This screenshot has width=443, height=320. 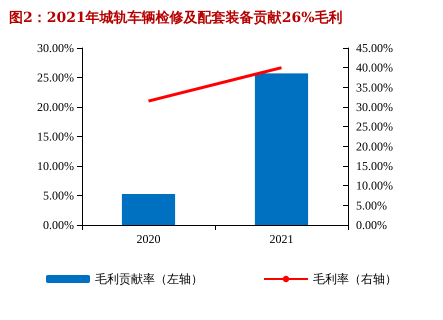 What do you see at coordinates (175, 17) in the screenshot?
I see `chart-title: 图2：2021年城轨车辆检修及配套装备贡献26%毛利` at bounding box center [175, 17].